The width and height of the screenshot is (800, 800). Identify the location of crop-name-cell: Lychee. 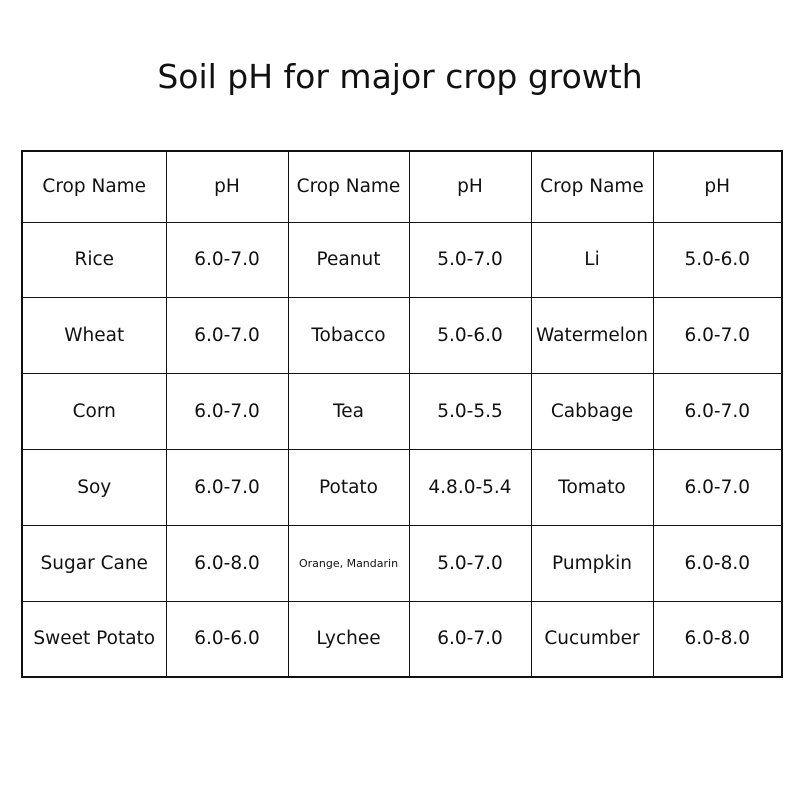
(348, 639).